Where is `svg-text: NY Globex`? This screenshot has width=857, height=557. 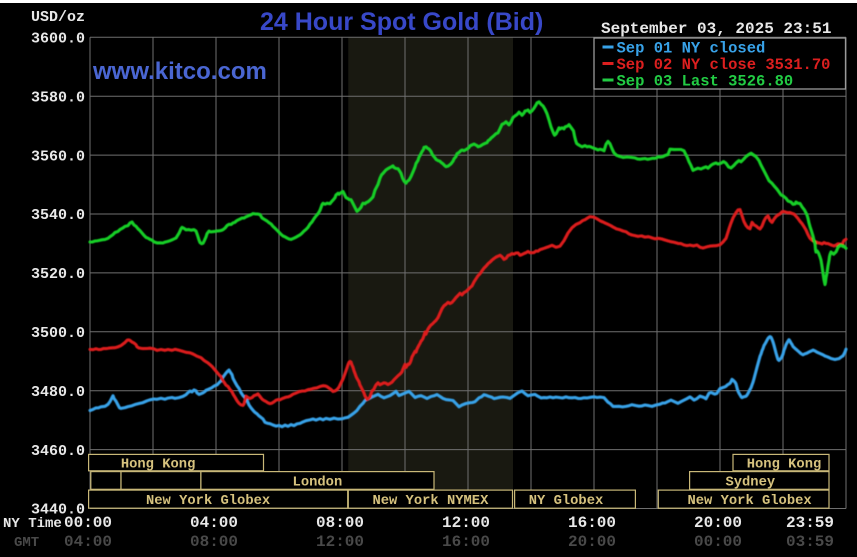
svg-text: NY Globex is located at coordinates (566, 501).